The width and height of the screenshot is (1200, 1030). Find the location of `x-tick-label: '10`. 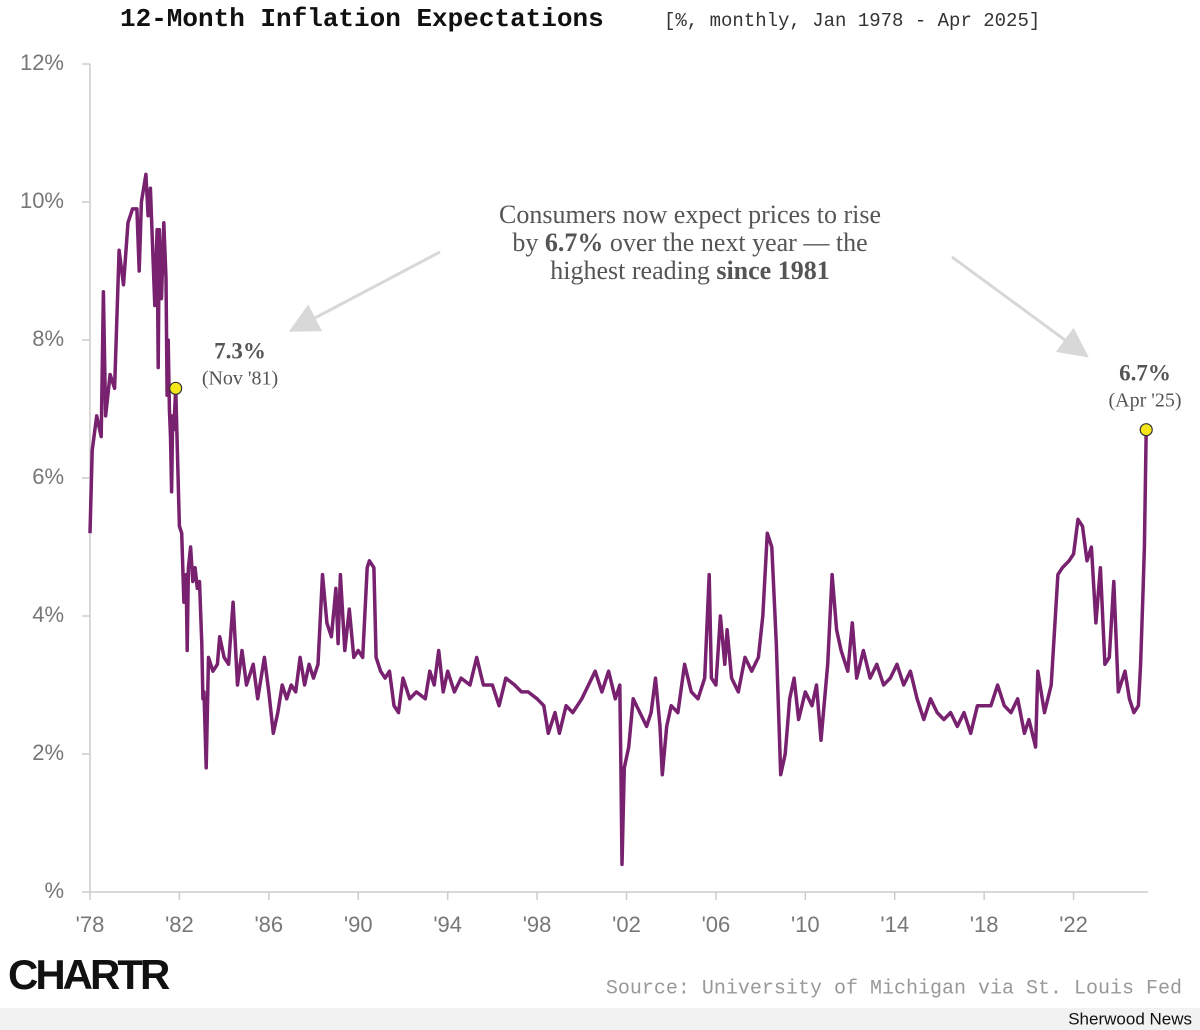

x-tick-label: '10 is located at coordinates (805, 924).